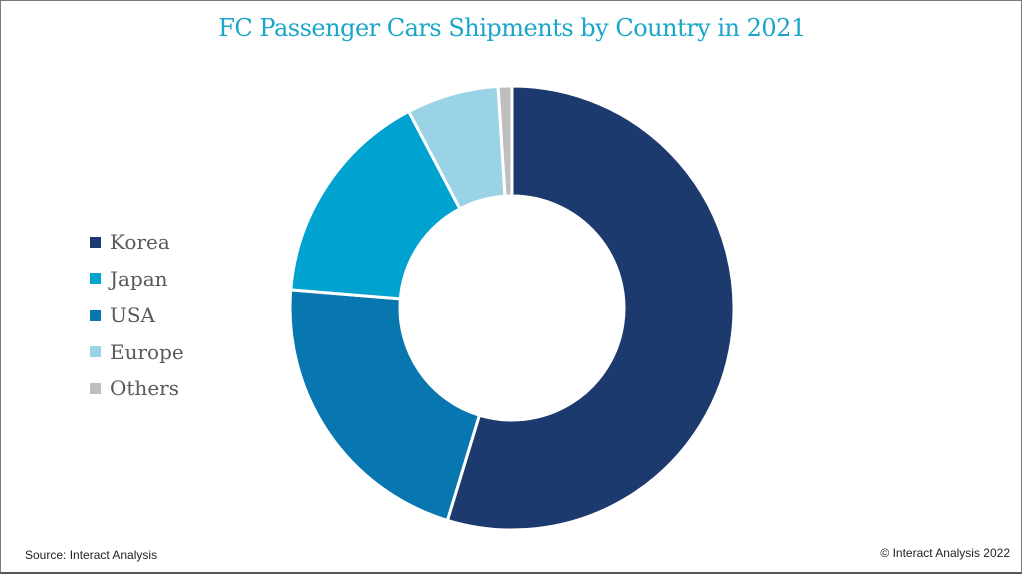 The width and height of the screenshot is (1024, 576). What do you see at coordinates (140, 242) in the screenshot?
I see `legend-label-korea: Korea` at bounding box center [140, 242].